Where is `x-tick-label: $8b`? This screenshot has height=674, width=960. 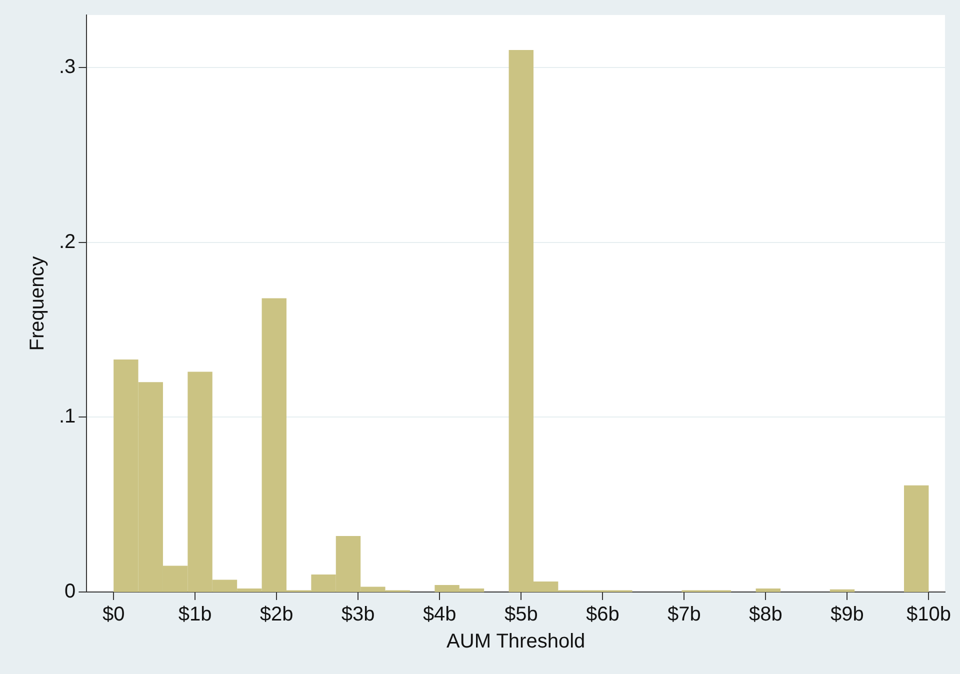
x-tick-label: $8b is located at coordinates (765, 615).